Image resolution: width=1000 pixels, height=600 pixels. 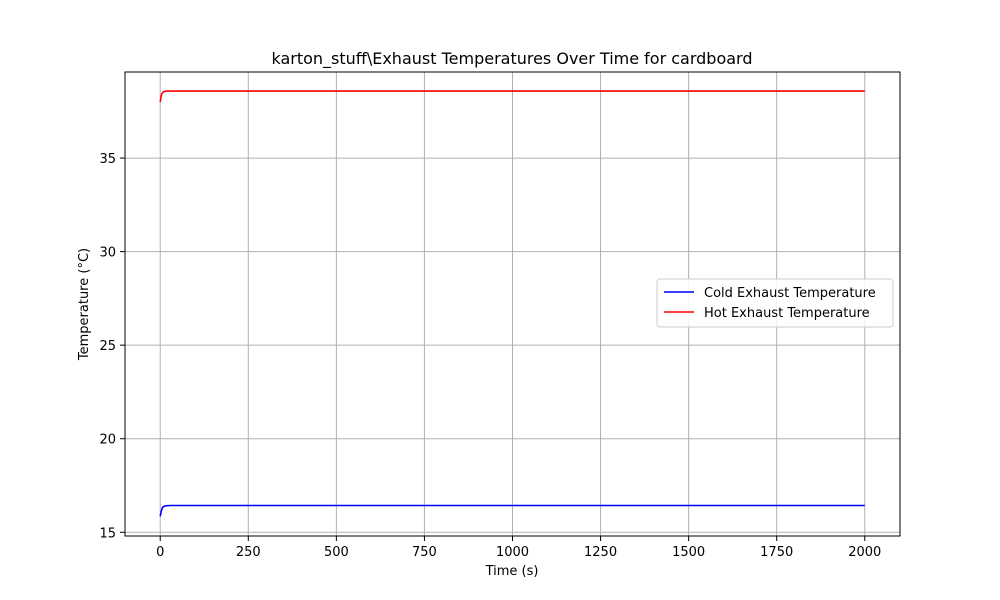 What do you see at coordinates (107, 440) in the screenshot?
I see `y-tick-label: 20` at bounding box center [107, 440].